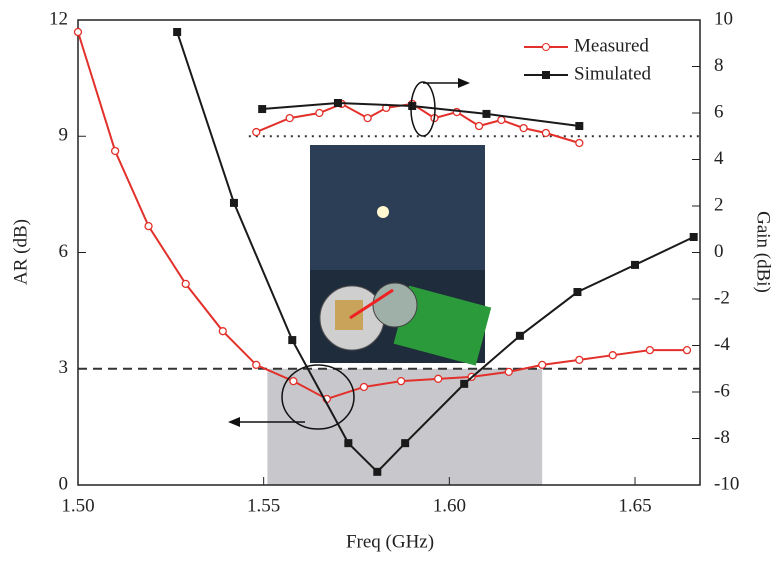 The height and width of the screenshot is (563, 779). I want to click on y2-tick-label: -8, so click(722, 437).